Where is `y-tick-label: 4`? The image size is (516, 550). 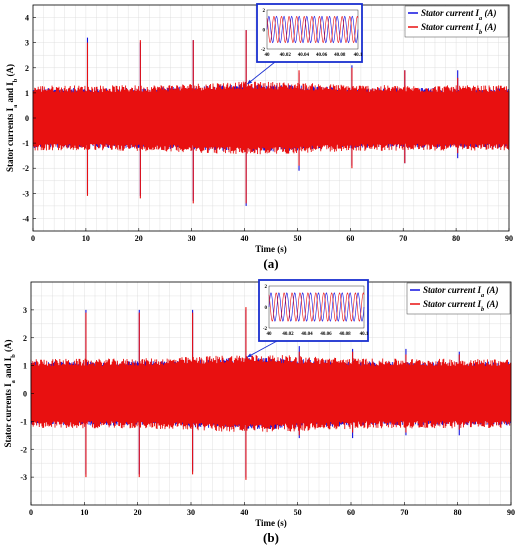 y-tick-label: 4 is located at coordinates (27, 18).